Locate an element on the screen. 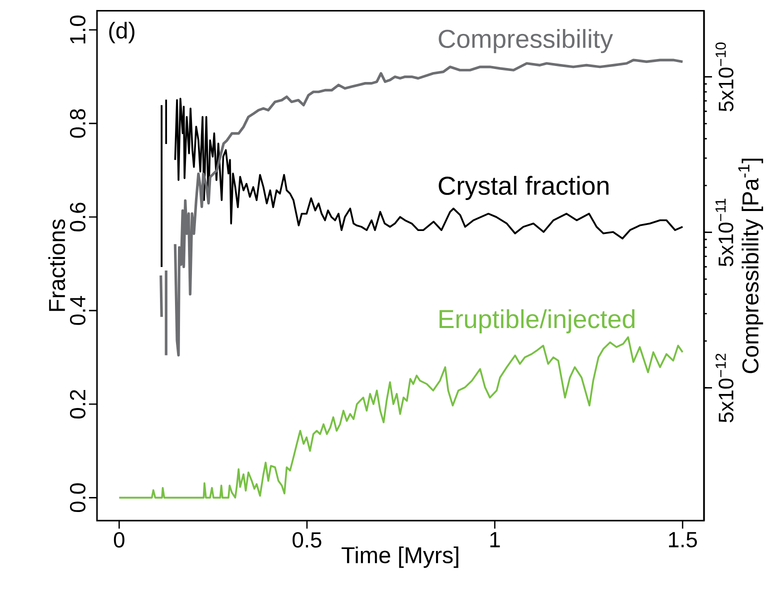  x-axis-title: Time [Myrs] is located at coordinates (400, 557).